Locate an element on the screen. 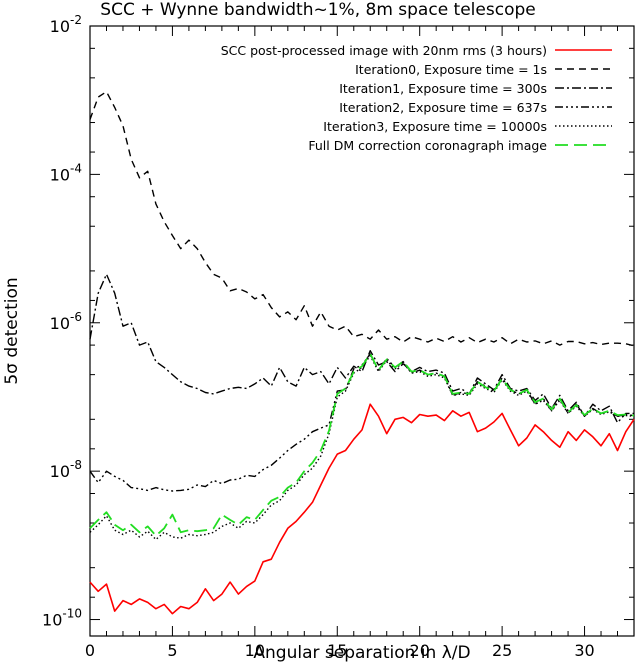  x-tick-label: 10 is located at coordinates (255, 650).